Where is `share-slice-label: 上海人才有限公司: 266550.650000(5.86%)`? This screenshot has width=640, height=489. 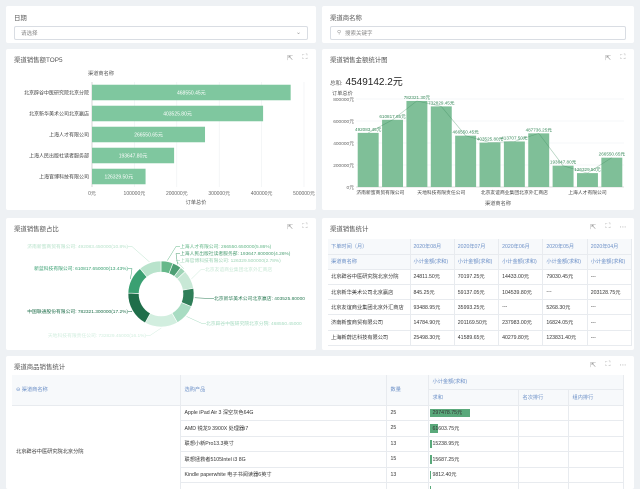
share-slice-label: 上海人才有限公司: 266550.650000(5.86%) is located at coordinates (226, 246).